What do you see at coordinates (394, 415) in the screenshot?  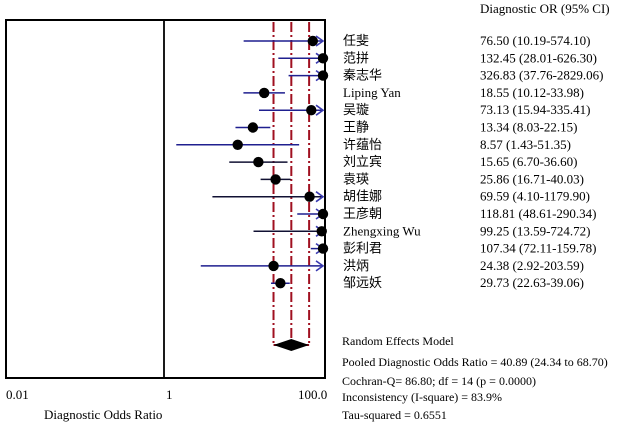 I see `stats-line: Tau-squared = 0.6551` at bounding box center [394, 415].